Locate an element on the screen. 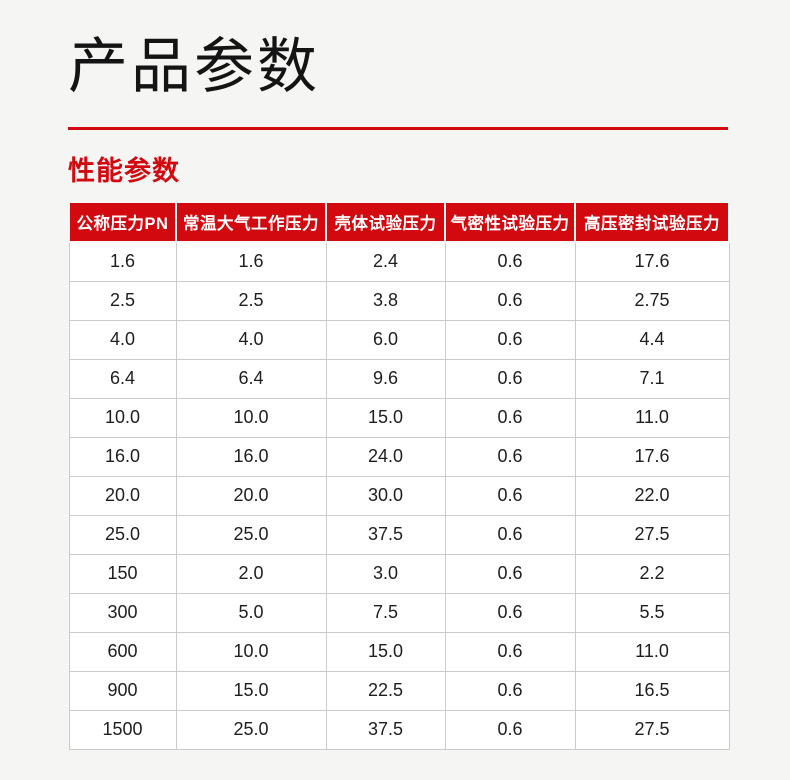 This screenshot has width=790, height=780. table-row: 25.0 25.0 37.5 0.6 27.5 is located at coordinates (399, 534).